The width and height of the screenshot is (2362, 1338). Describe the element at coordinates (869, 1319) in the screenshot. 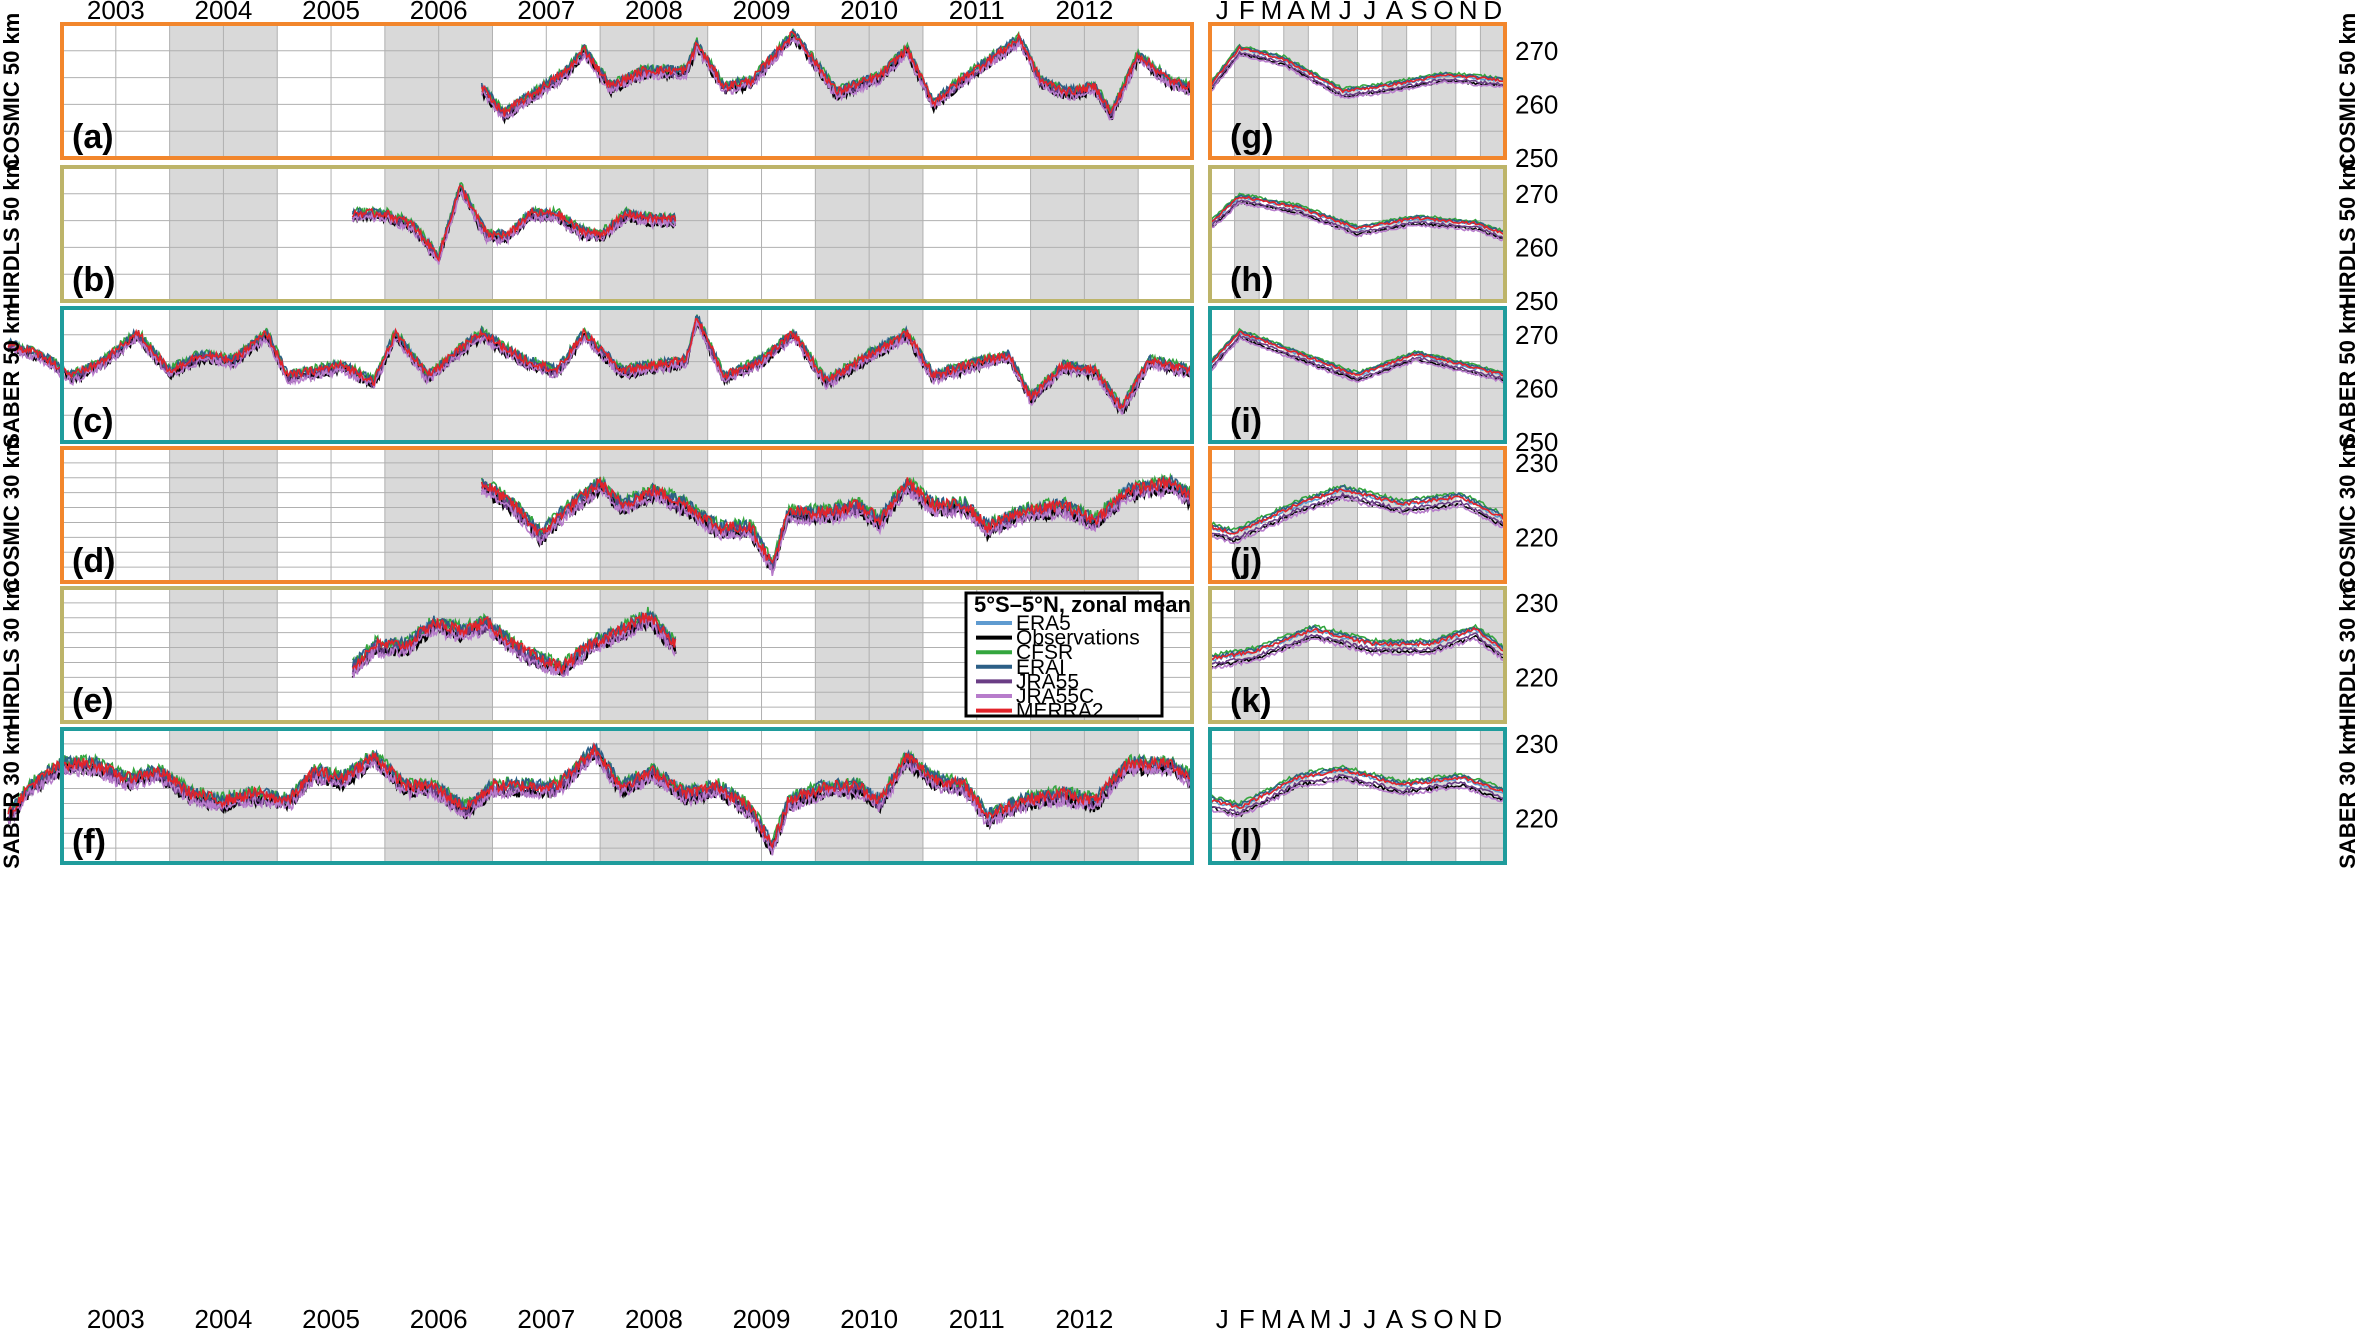

I see `year-label-bottom: 2010` at that location.